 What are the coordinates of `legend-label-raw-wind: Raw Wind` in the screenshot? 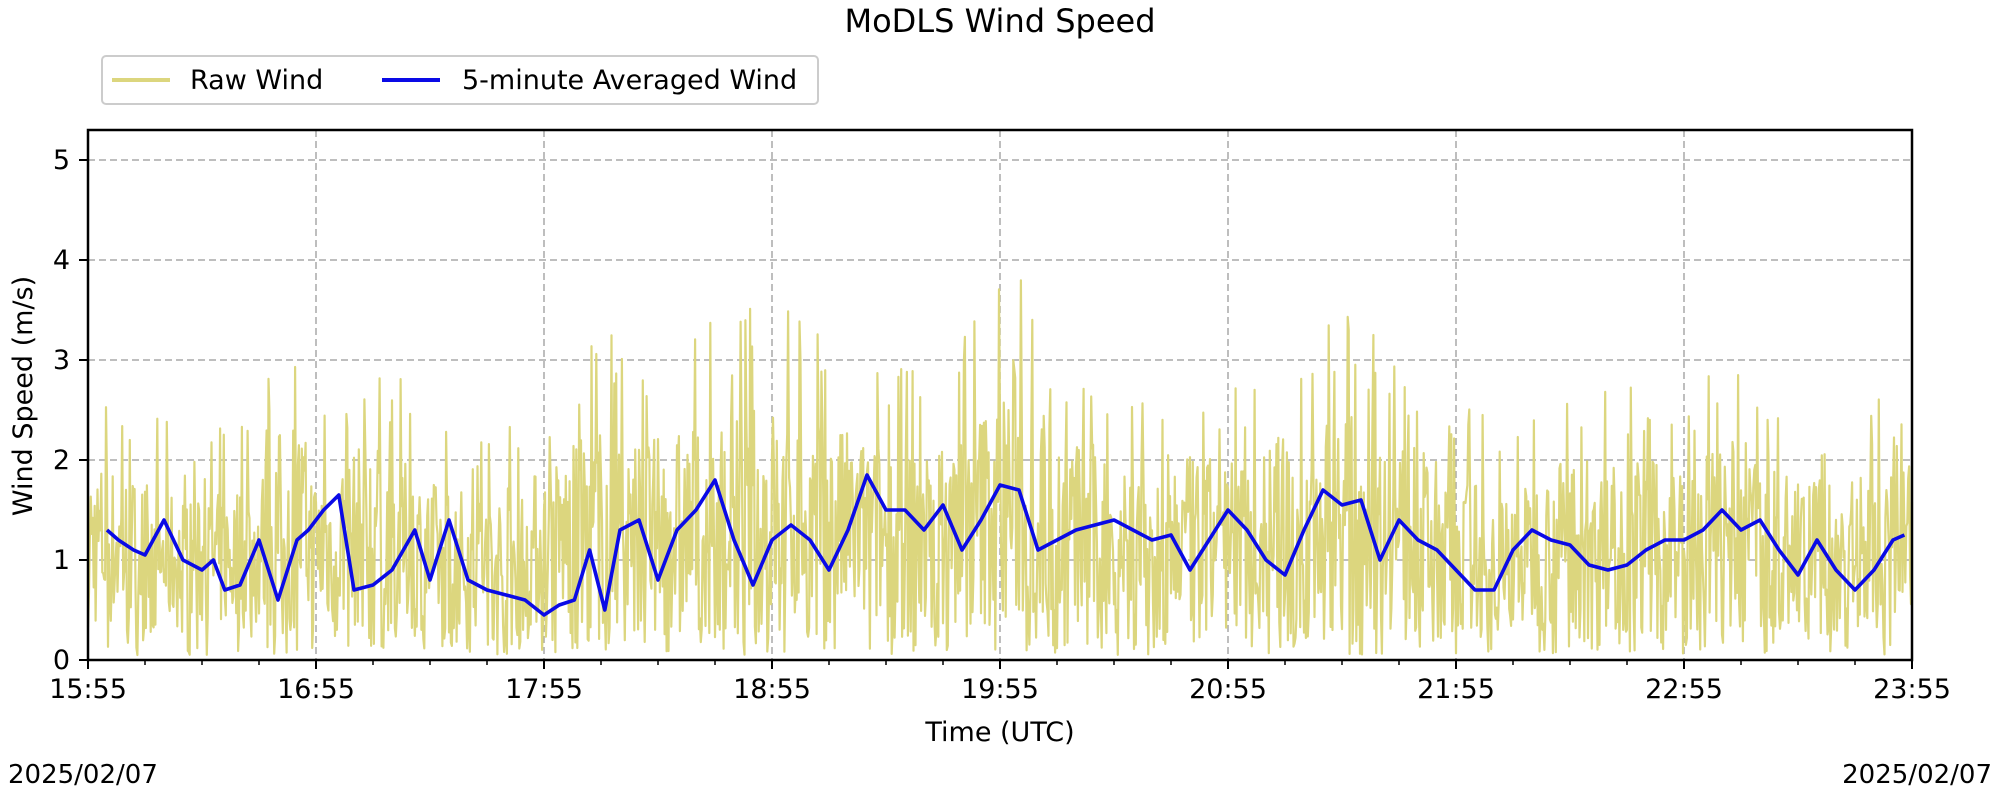 It's located at (256, 80).